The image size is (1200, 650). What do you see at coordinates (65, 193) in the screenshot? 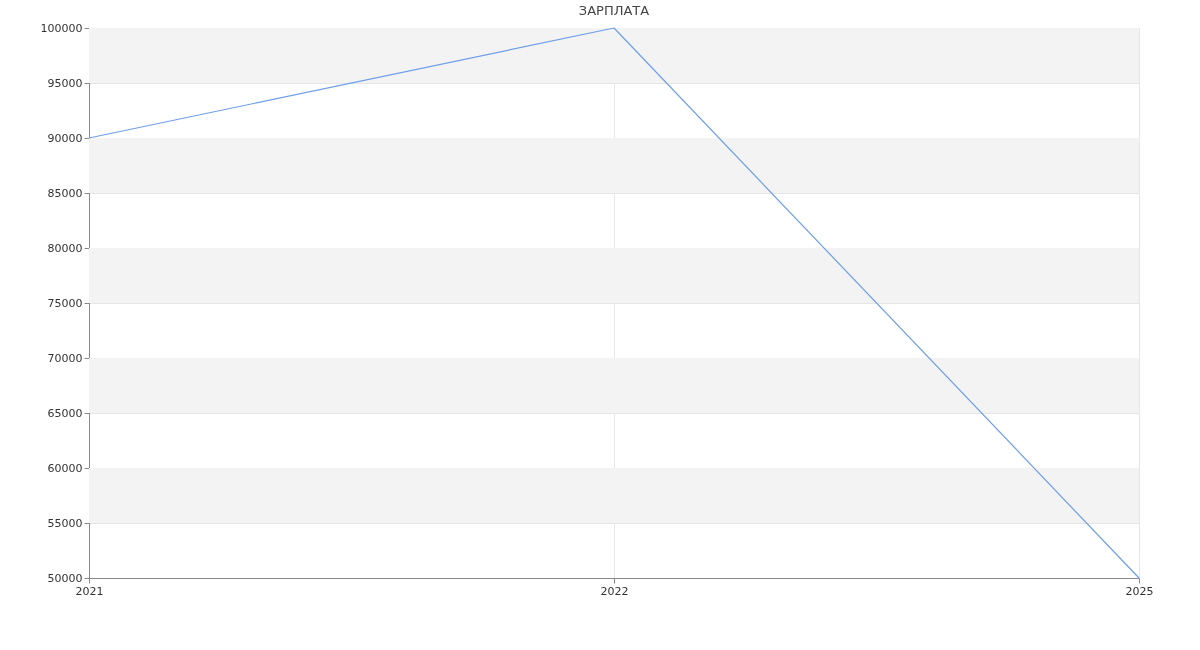
I see `y-tick-label: 85000` at bounding box center [65, 193].